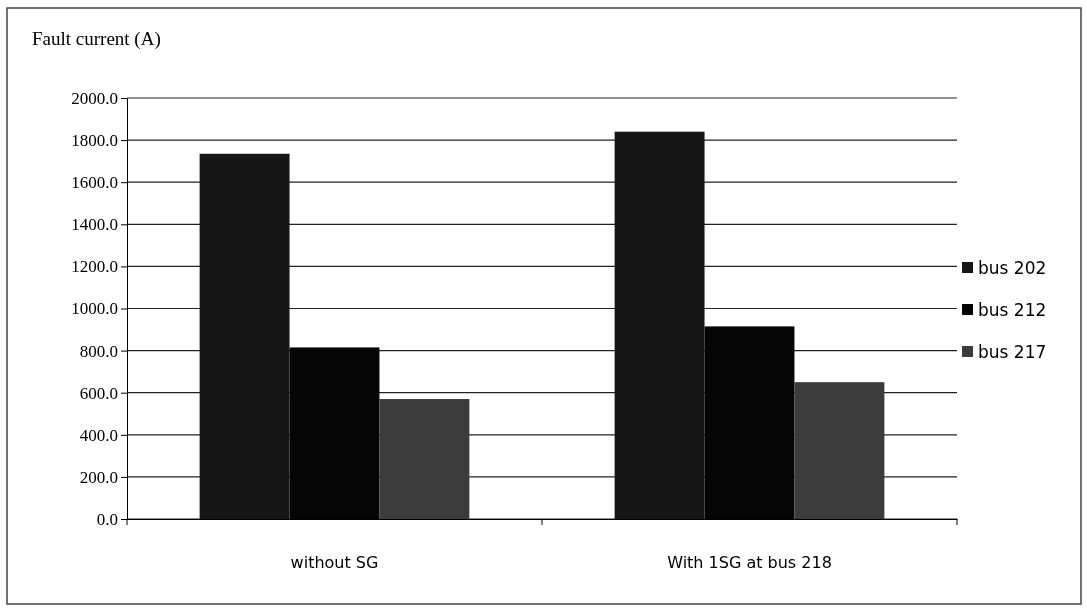 This screenshot has width=1087, height=611. I want to click on y-tick-label: 0.0, so click(107, 519).